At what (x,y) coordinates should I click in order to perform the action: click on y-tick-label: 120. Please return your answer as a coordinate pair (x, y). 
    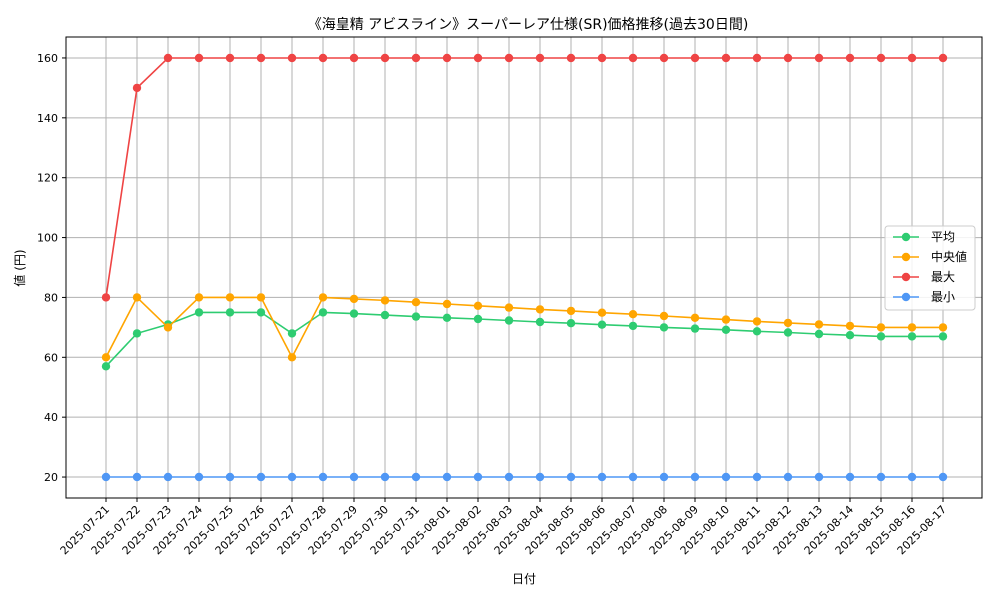
    Looking at the image, I should click on (47, 178).